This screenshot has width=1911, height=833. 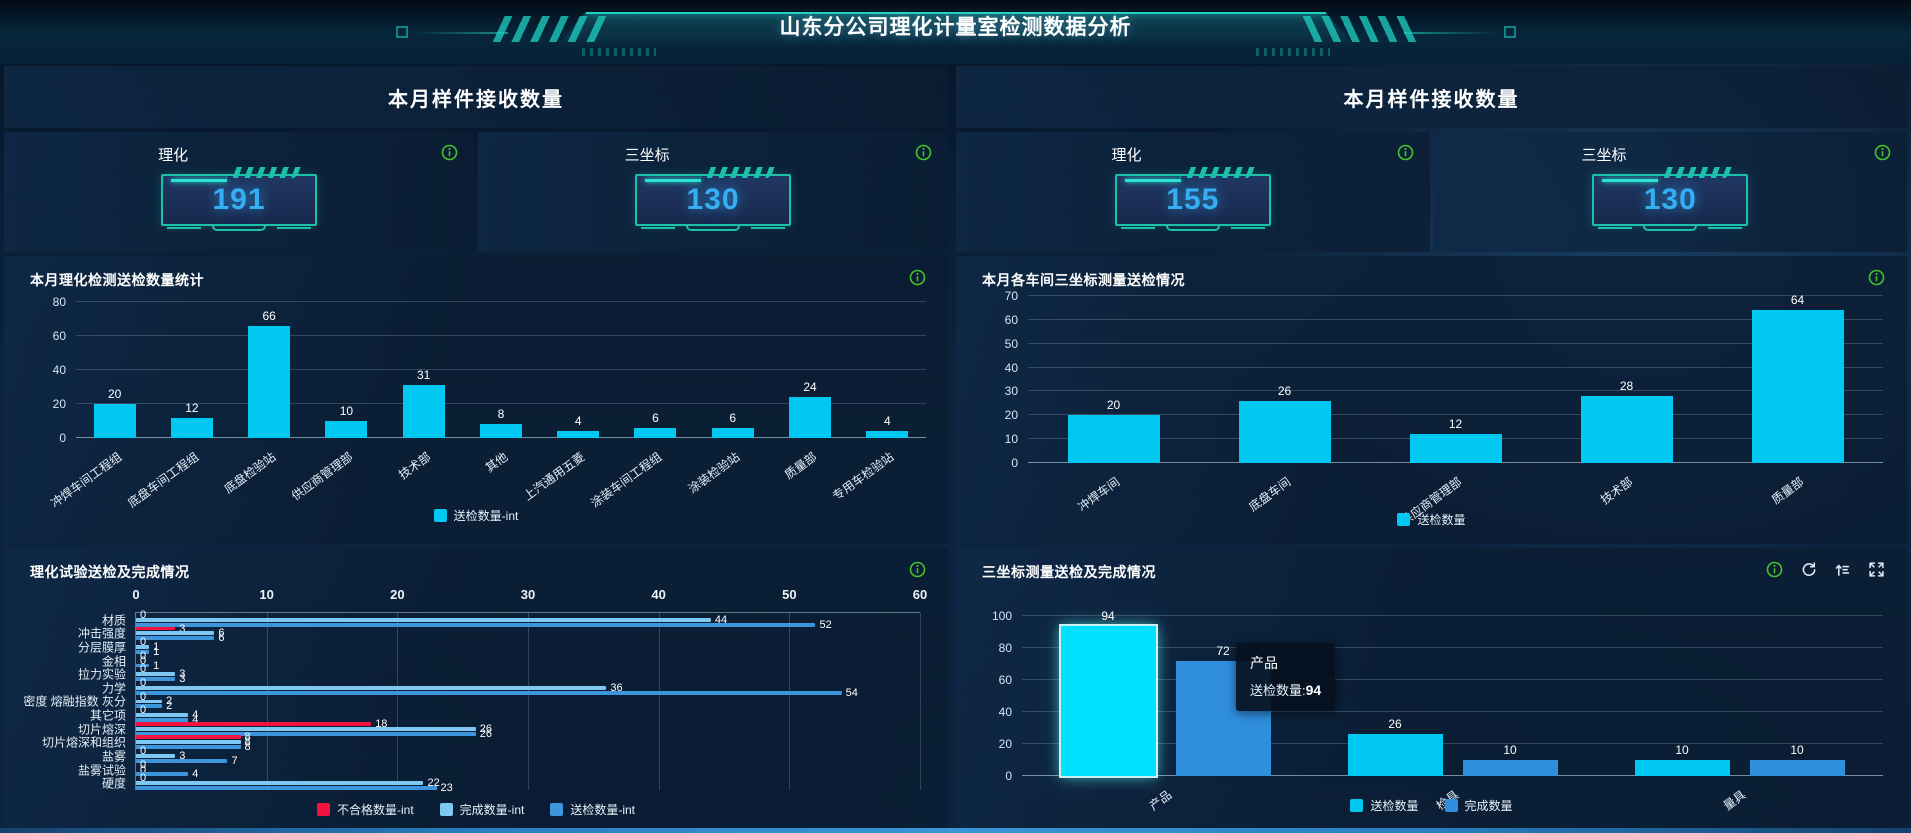 I want to click on legend-item: 完成数量, so click(x=1478, y=805).